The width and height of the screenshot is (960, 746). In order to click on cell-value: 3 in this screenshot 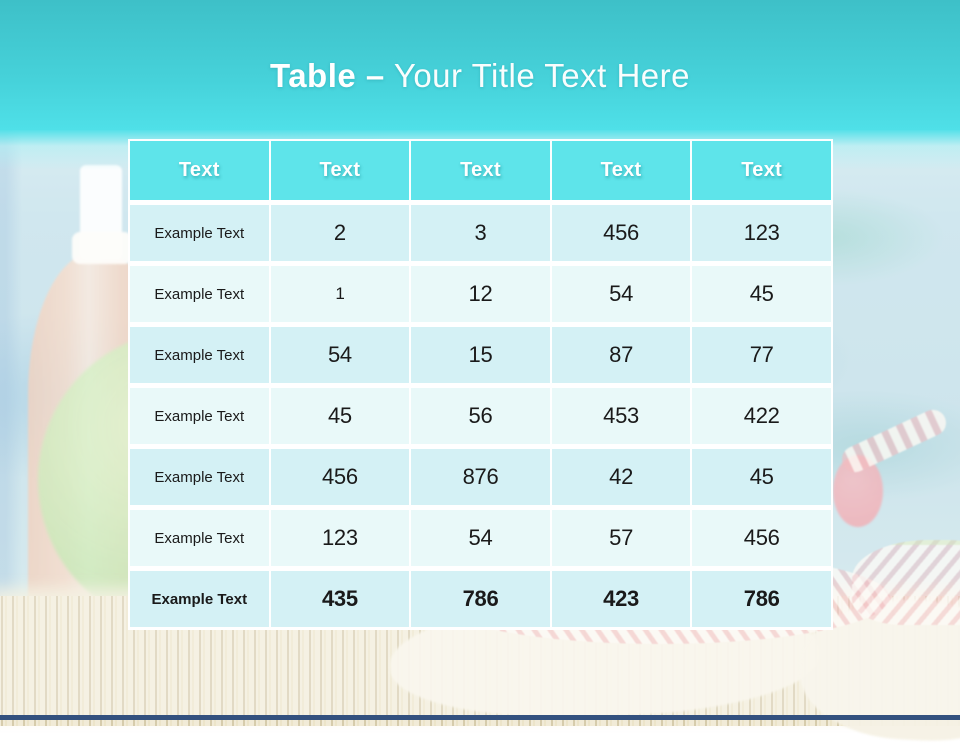, I will do `click(480, 234)`.